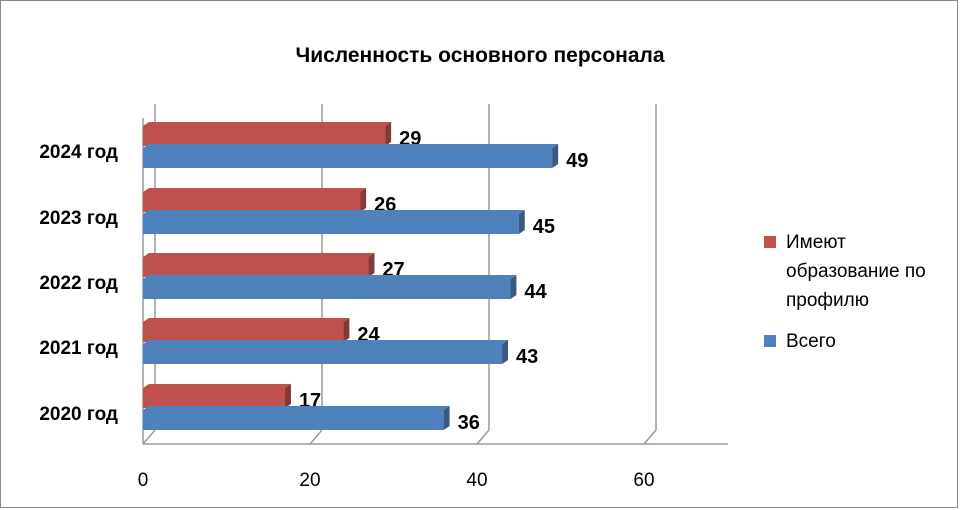 The height and width of the screenshot is (510, 960). Describe the element at coordinates (527, 357) in the screenshot. I see `value-label-1-1: 43` at that location.